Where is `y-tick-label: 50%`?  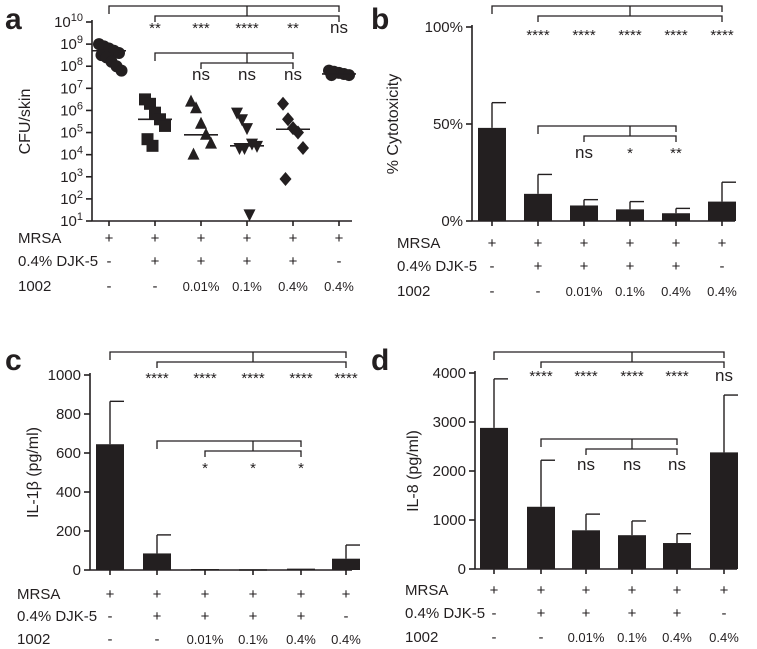 y-tick-label: 50% is located at coordinates (448, 124).